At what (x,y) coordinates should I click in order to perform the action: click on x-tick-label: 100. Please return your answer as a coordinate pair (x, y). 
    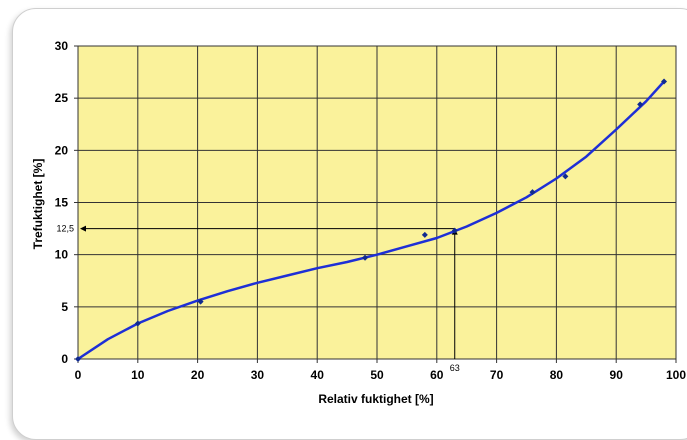
    Looking at the image, I should click on (676, 375).